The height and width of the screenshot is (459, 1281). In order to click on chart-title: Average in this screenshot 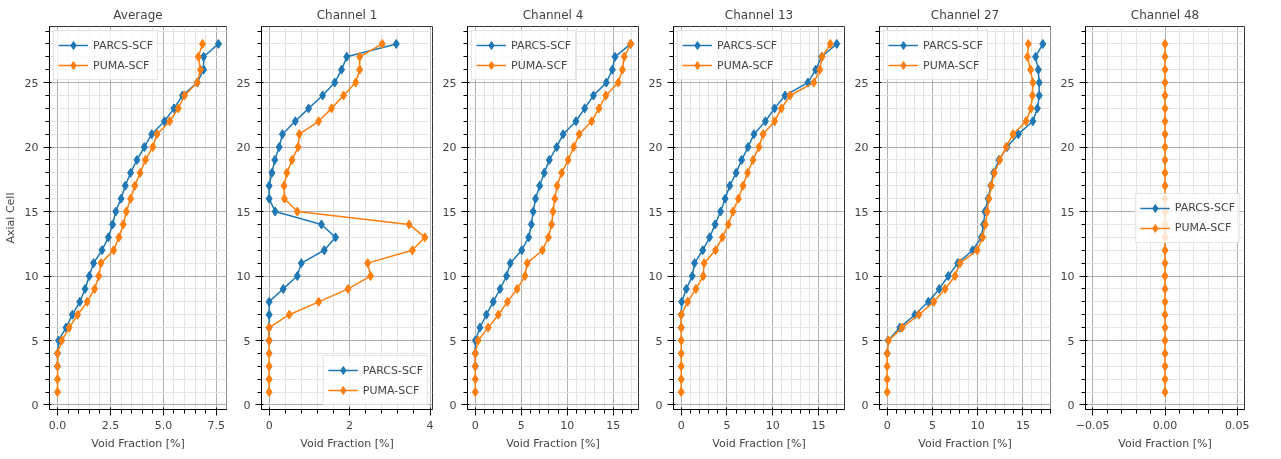, I will do `click(138, 14)`.